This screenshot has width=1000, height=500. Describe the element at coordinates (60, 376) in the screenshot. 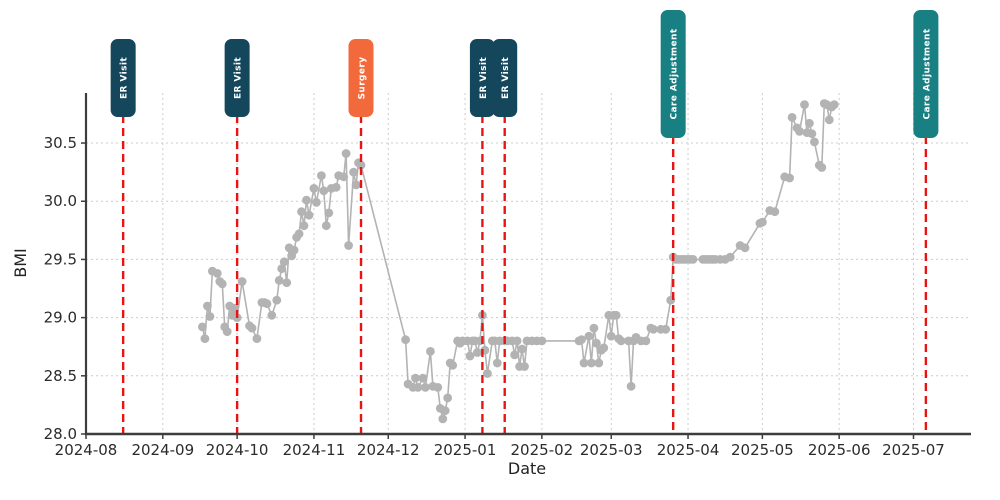

I see `y-tick-label: 28.5` at that location.